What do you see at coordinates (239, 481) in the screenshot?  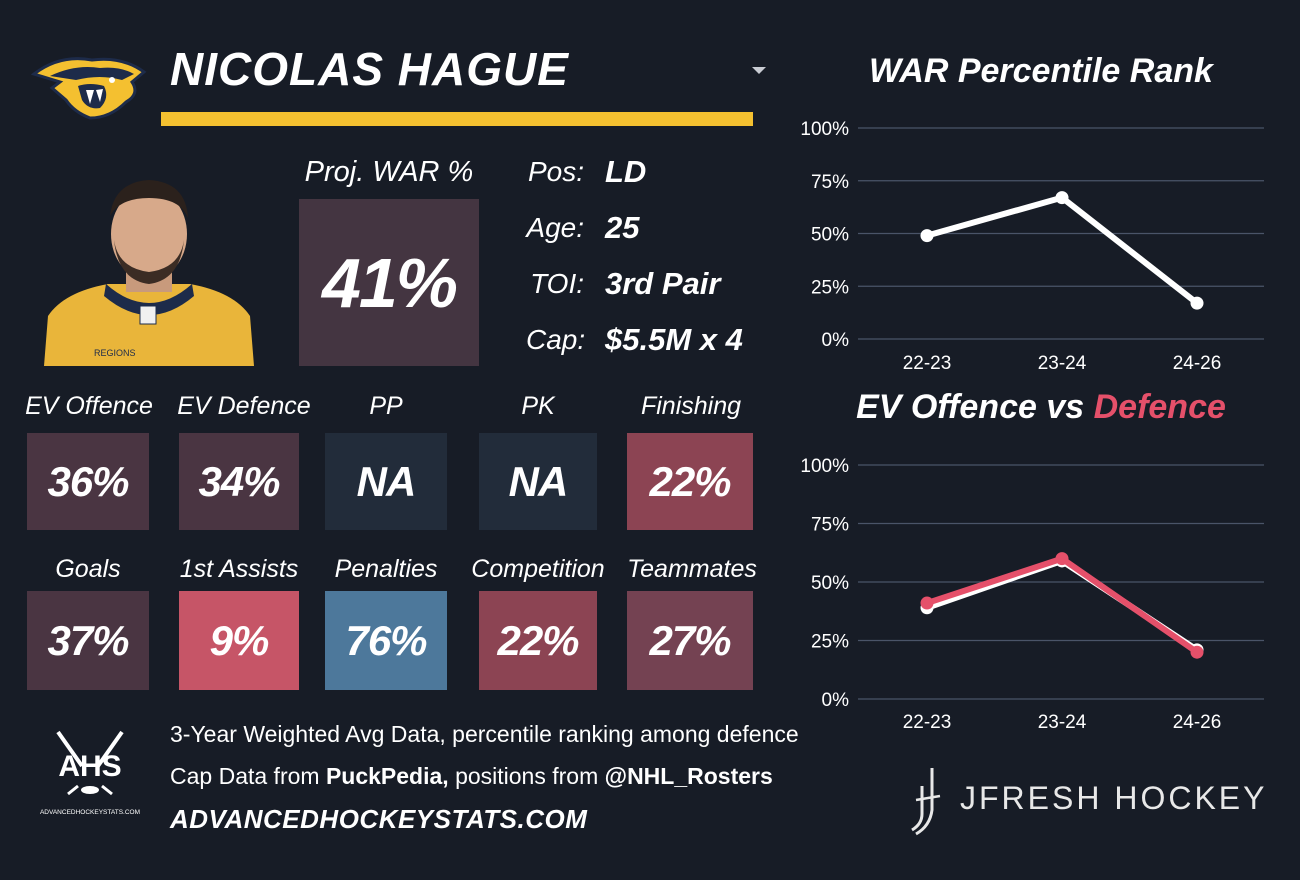 I see `ev-defence-tile: 34%` at bounding box center [239, 481].